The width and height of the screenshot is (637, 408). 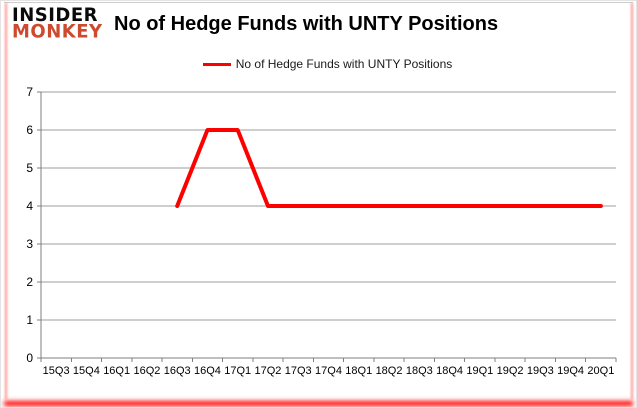 What do you see at coordinates (318, 2) in the screenshot?
I see `frame-glow-top` at bounding box center [318, 2].